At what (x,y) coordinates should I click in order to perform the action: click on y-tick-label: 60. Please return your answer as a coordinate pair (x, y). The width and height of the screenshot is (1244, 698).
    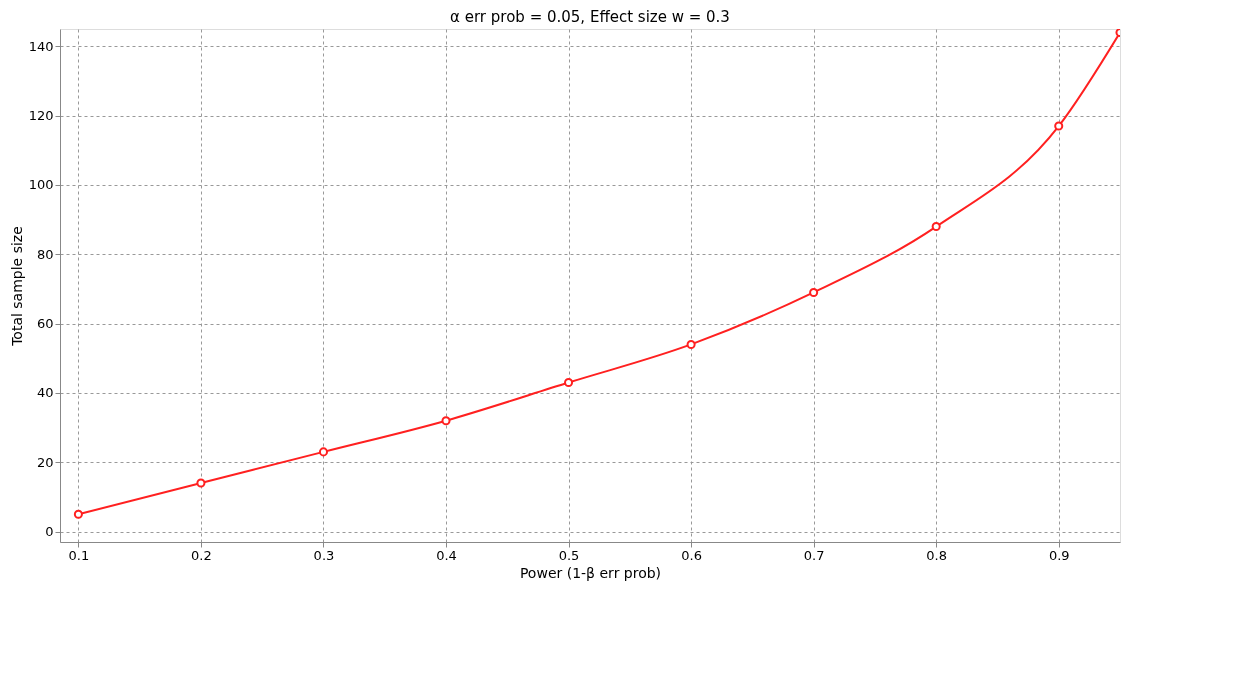
    Looking at the image, I should click on (45, 324).